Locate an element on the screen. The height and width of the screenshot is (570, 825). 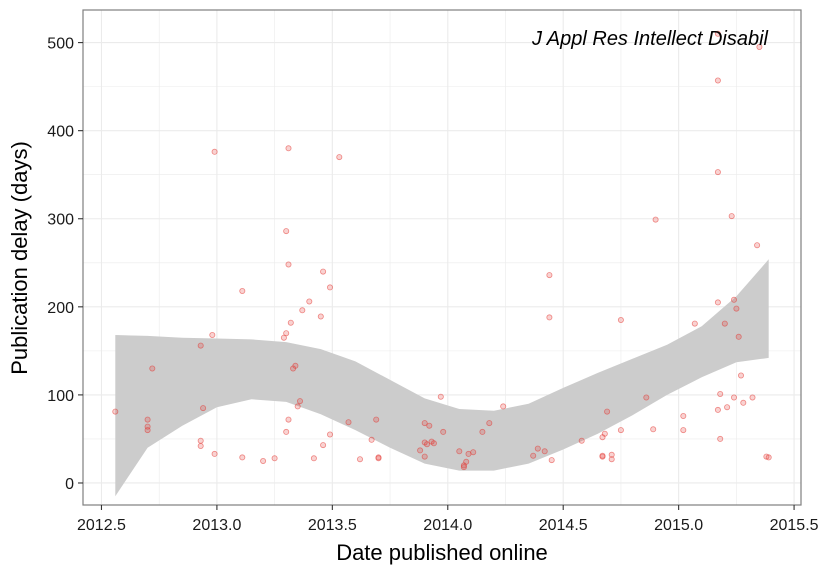
x-tick-label: 2015.5 is located at coordinates (794, 525).